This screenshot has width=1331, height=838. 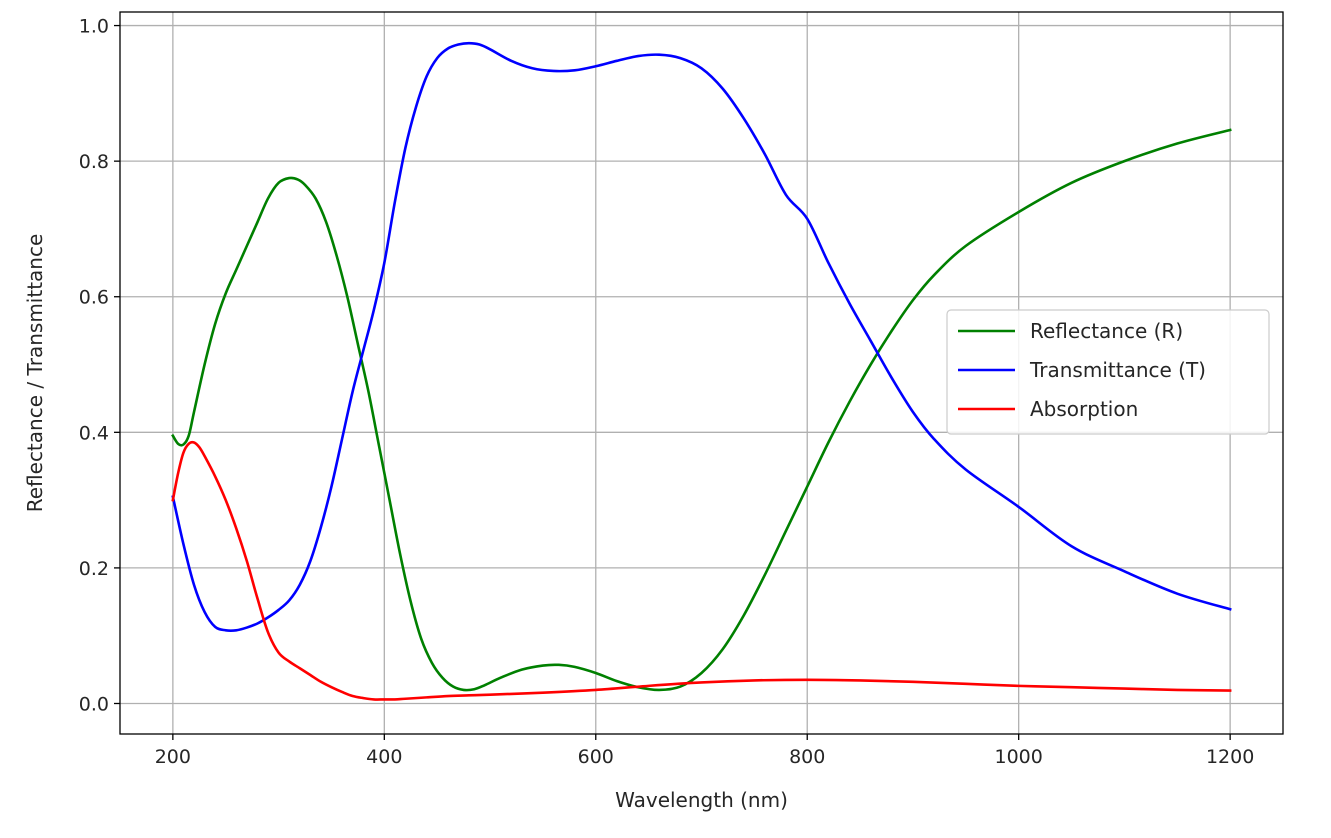 I want to click on y-axis-label: Reflectance / Transmittance, so click(x=35, y=373).